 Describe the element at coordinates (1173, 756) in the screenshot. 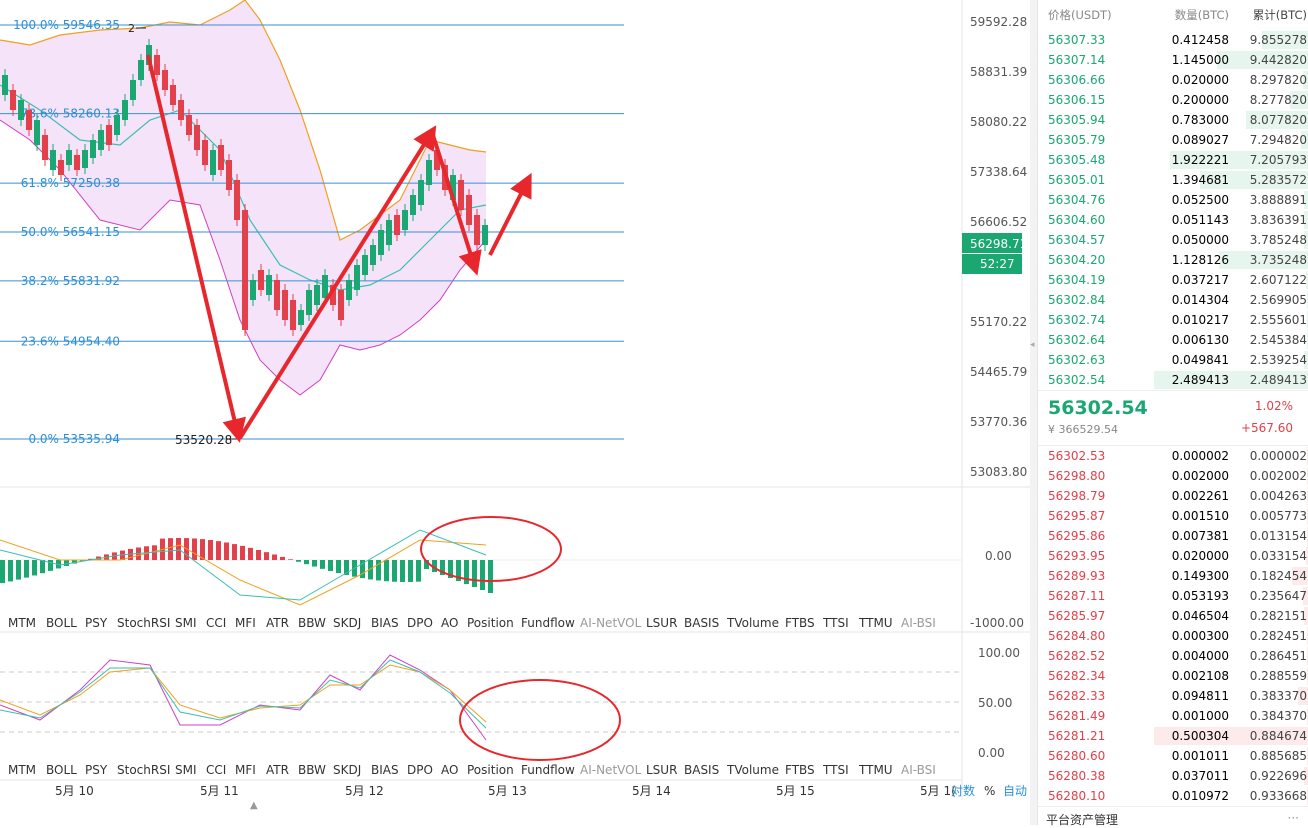

I see `bid-row: 56280.60 0.001011 0.885685` at that location.